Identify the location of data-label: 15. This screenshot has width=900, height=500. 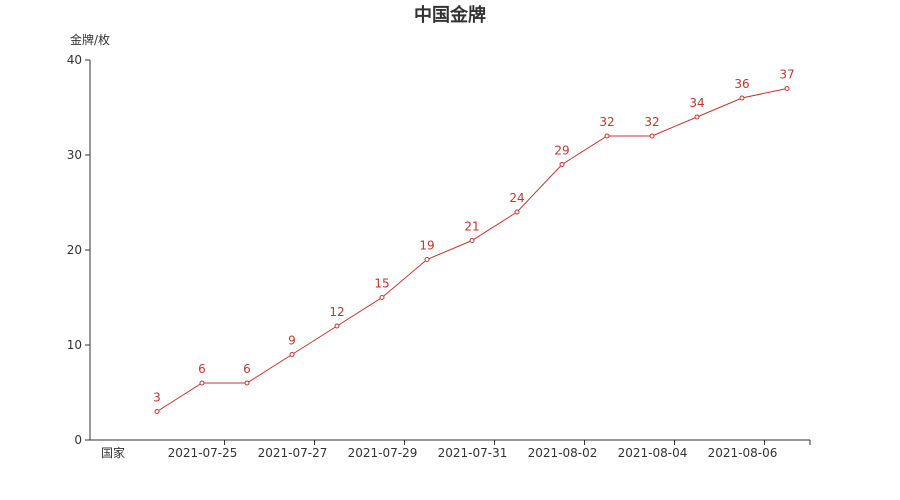
(381, 284).